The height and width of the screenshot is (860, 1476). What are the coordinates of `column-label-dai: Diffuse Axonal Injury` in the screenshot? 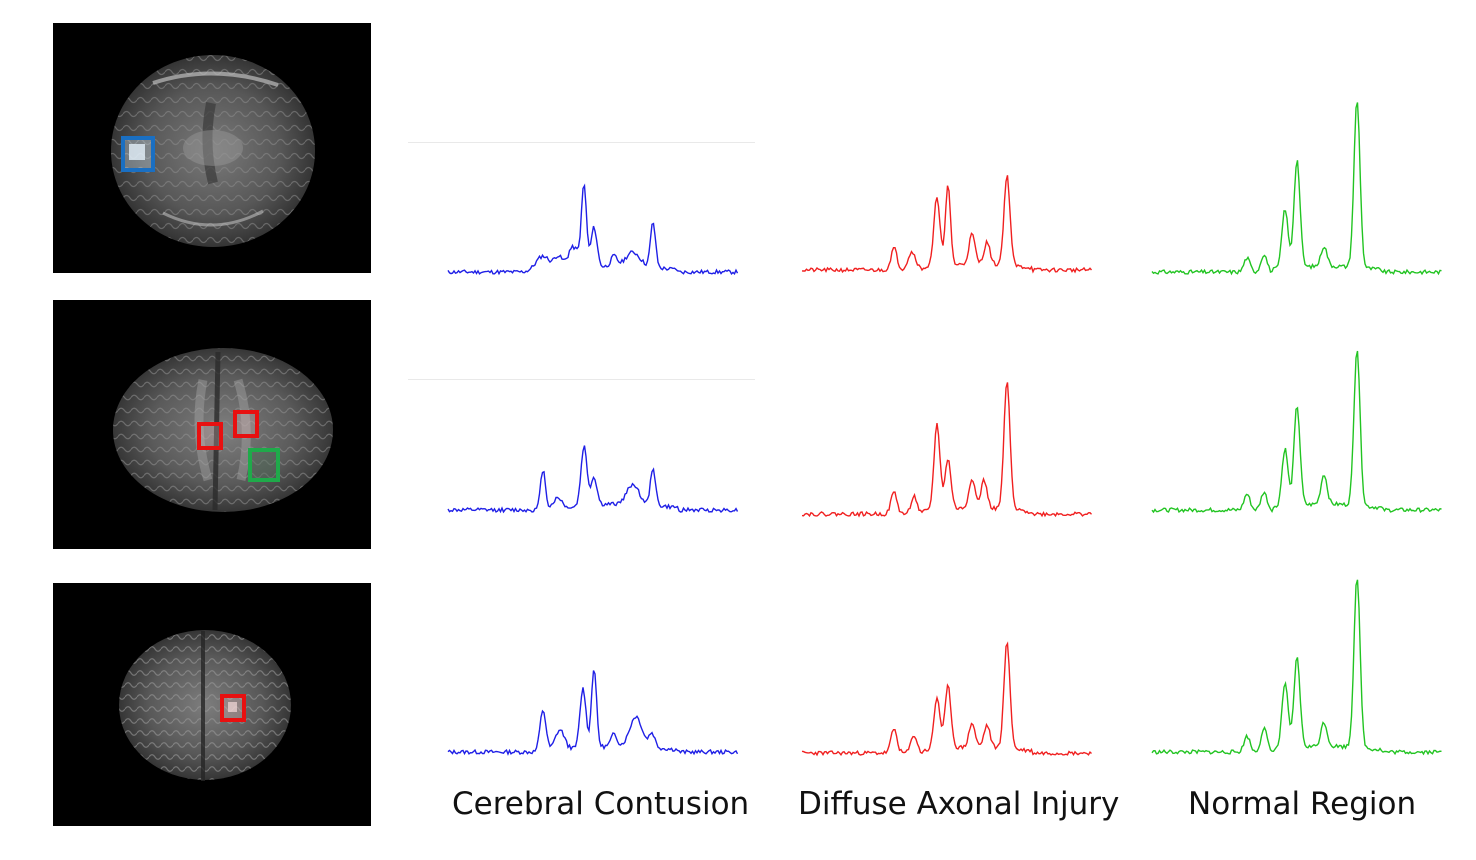 It's located at (959, 804).